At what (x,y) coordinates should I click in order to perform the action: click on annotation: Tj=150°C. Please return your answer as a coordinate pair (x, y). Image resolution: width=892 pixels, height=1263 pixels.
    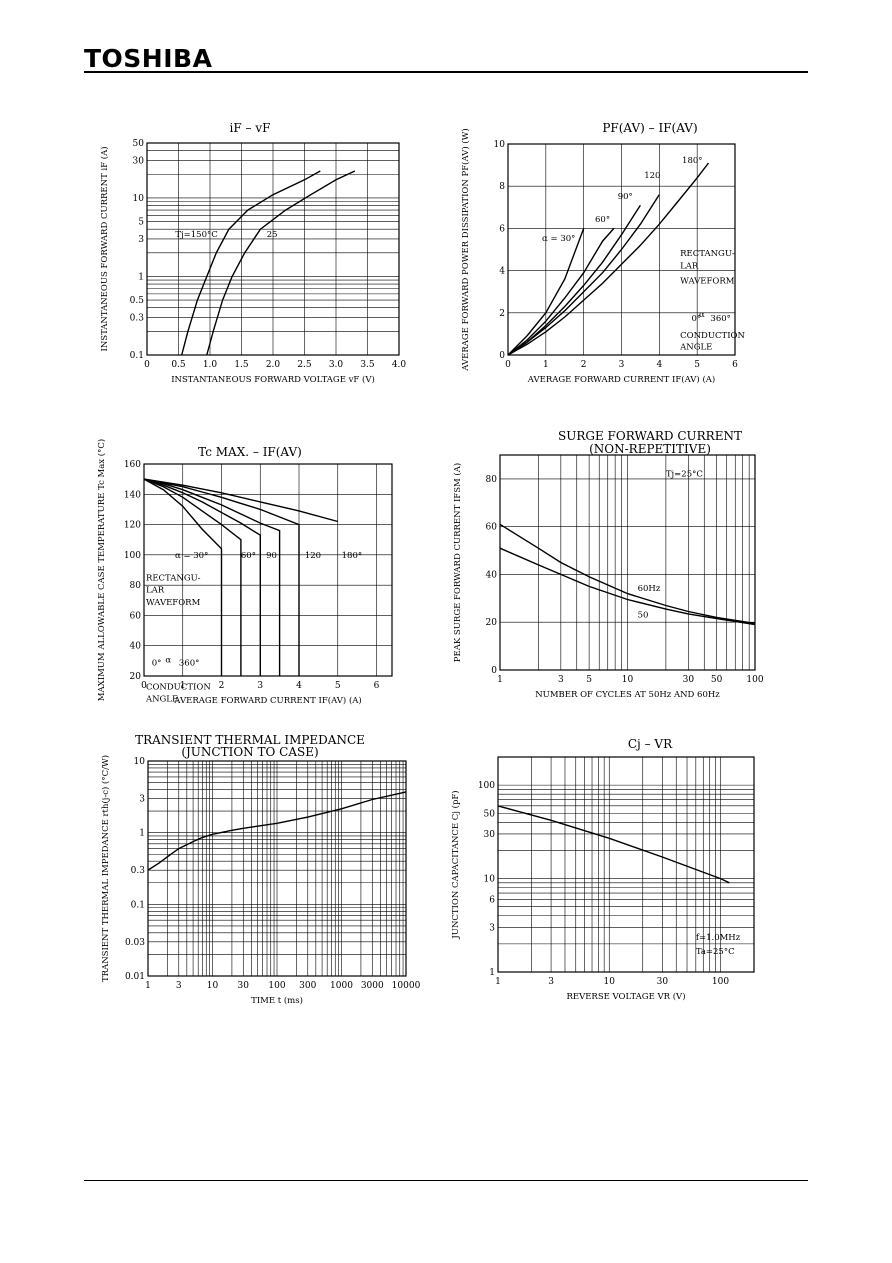
    Looking at the image, I should click on (196, 235).